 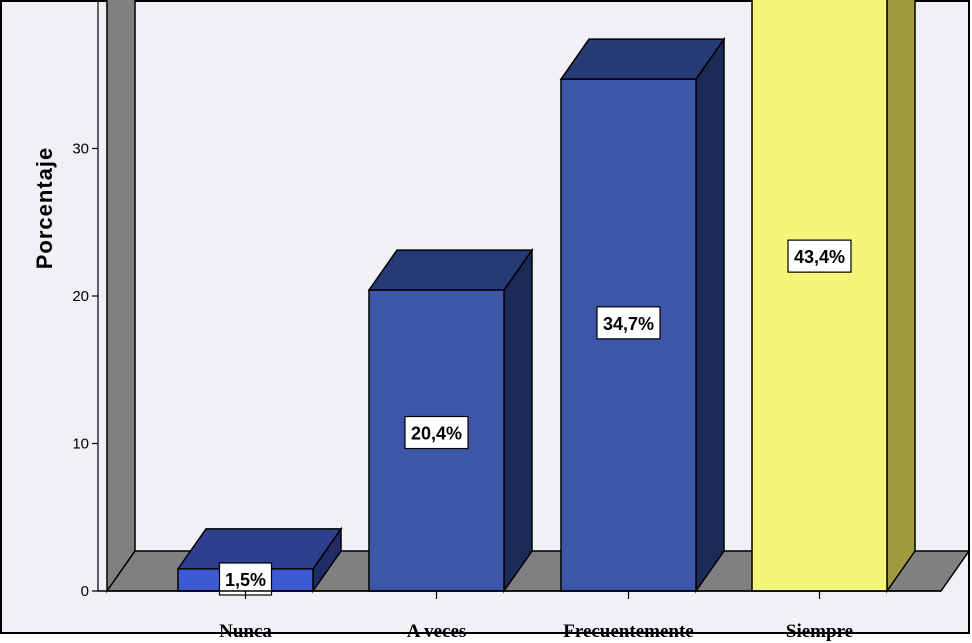 What do you see at coordinates (819, 296) in the screenshot?
I see `bar` at bounding box center [819, 296].